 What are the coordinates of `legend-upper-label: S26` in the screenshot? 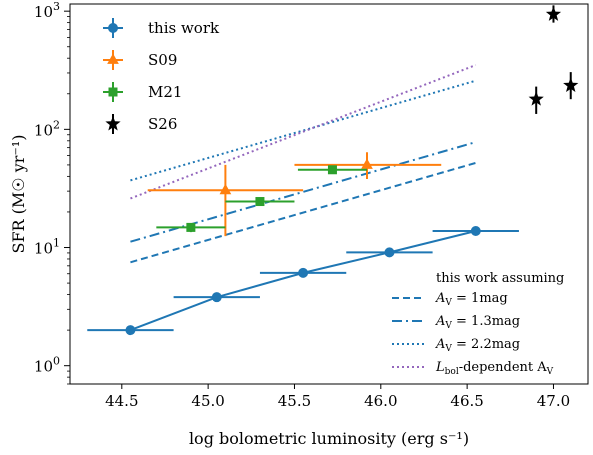 It's located at (162, 124).